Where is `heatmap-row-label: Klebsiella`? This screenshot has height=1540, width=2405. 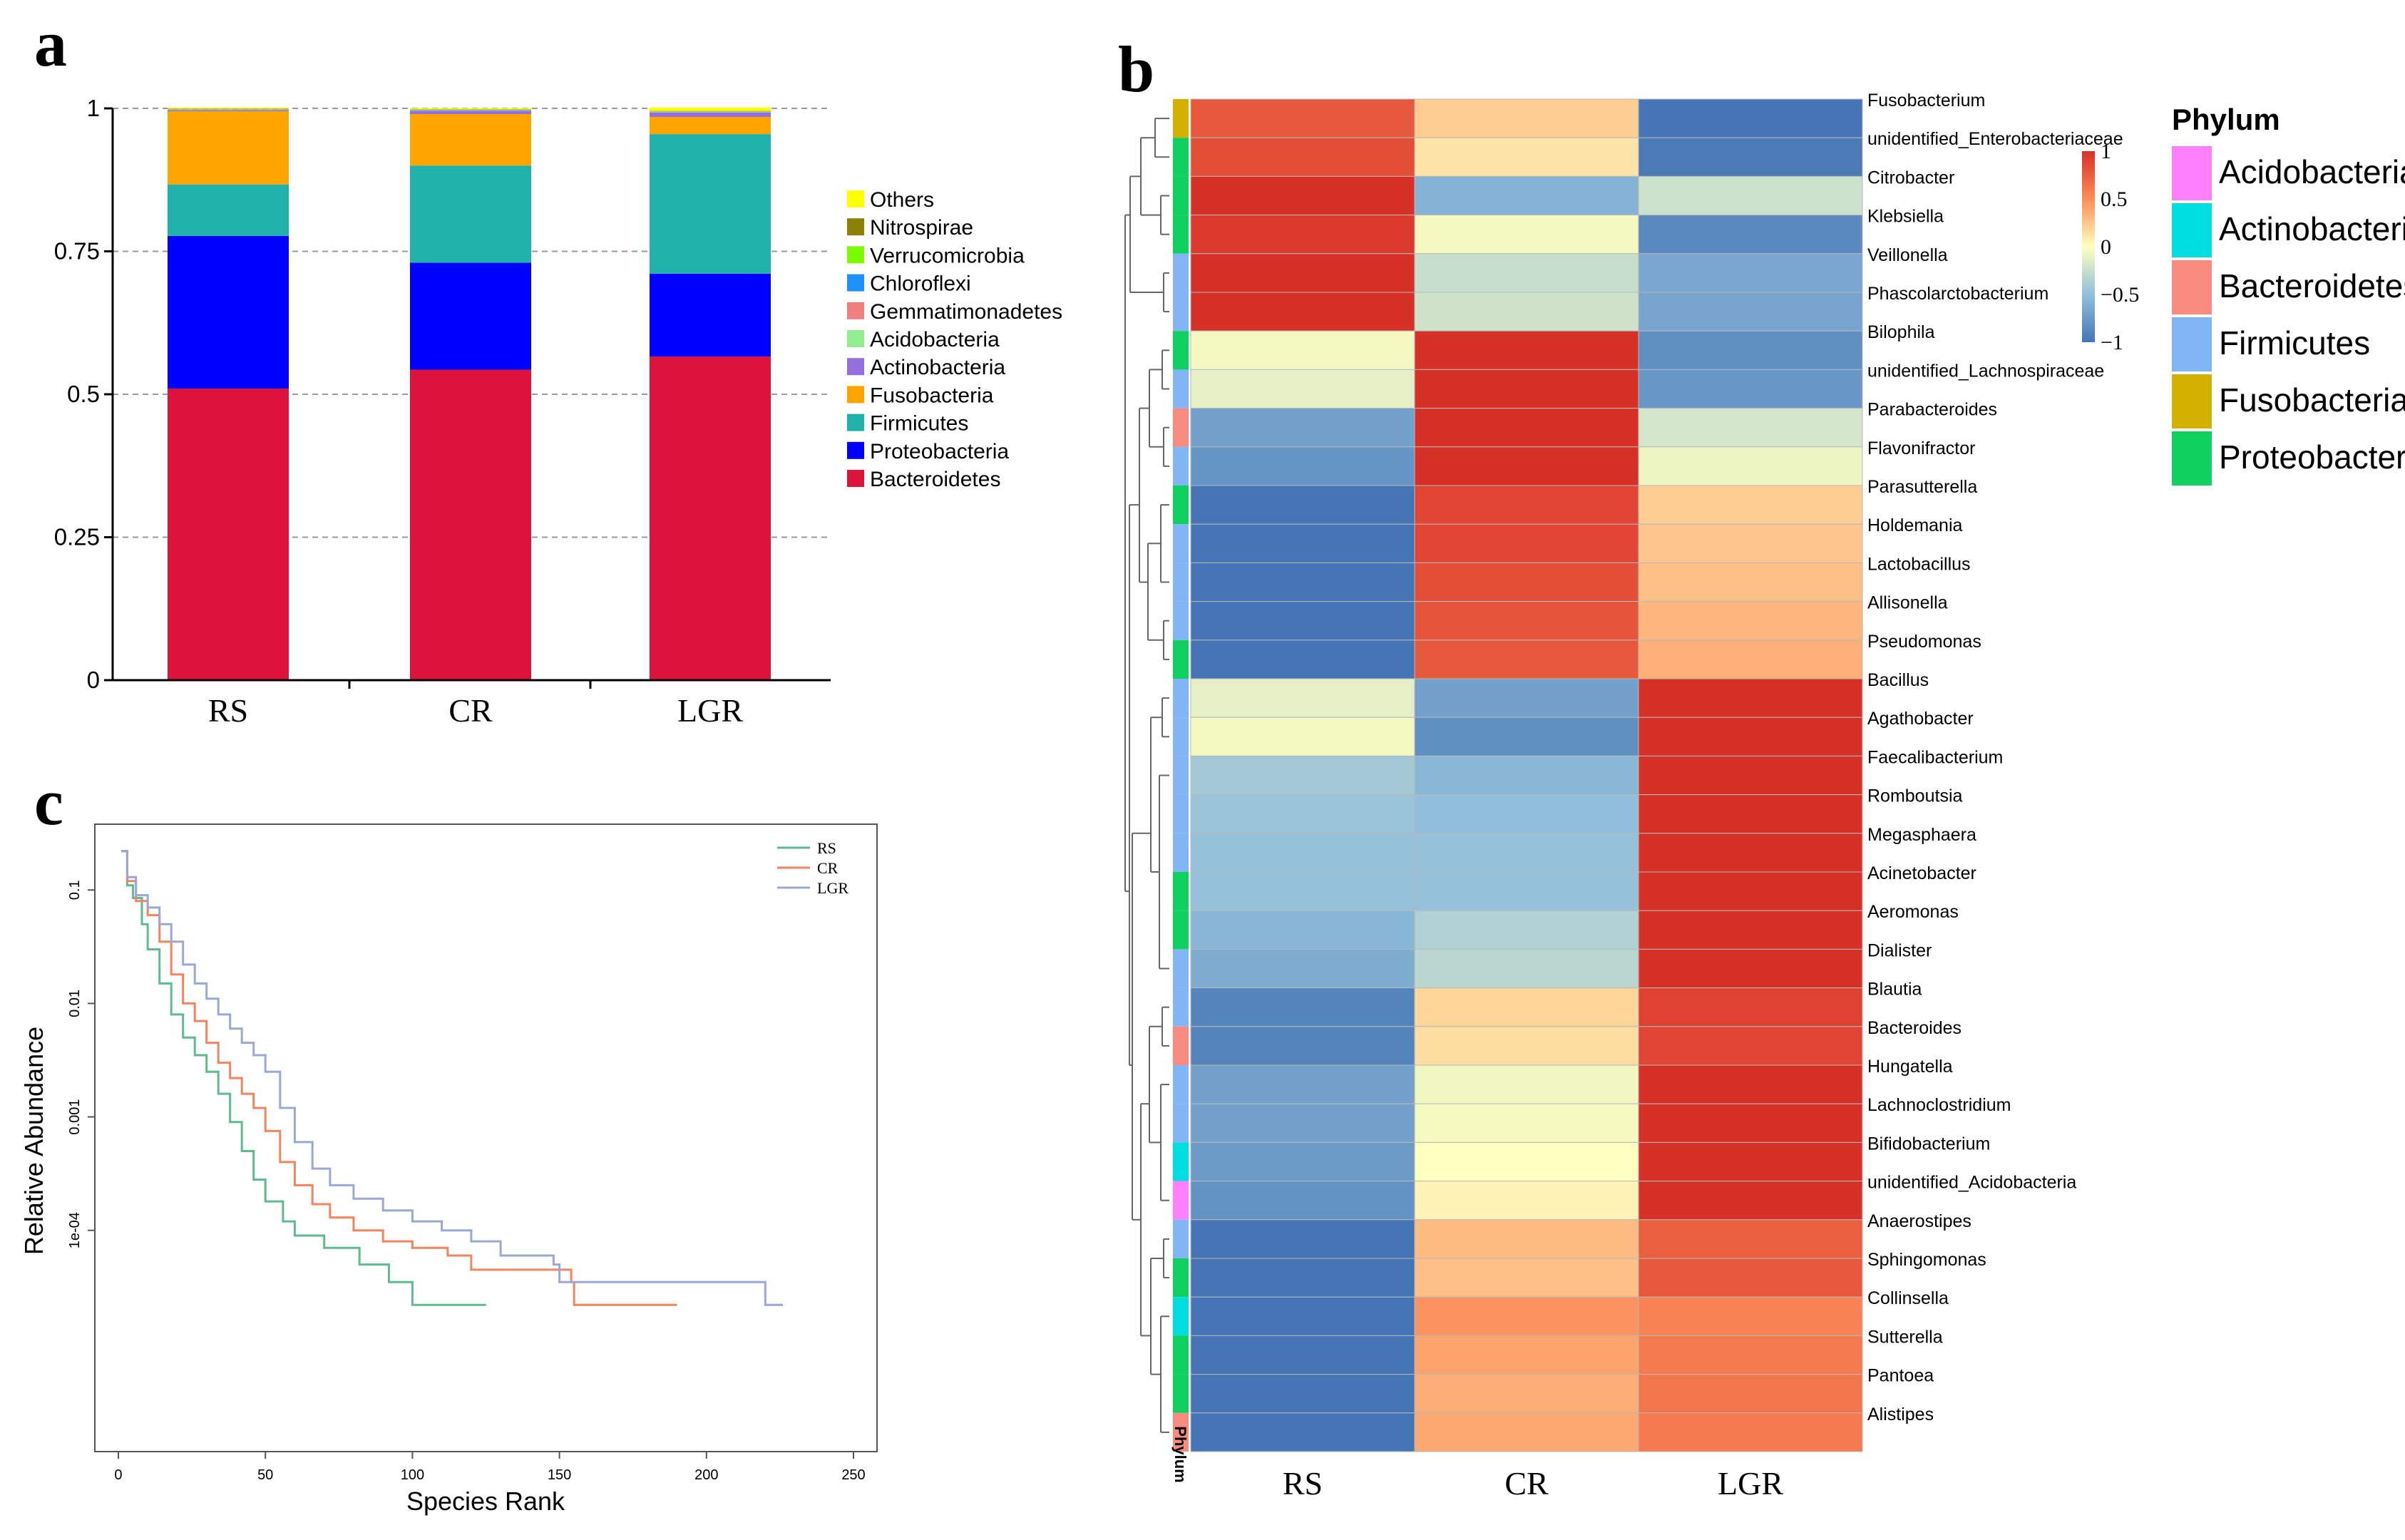 heatmap-row-label: Klebsiella is located at coordinates (1906, 217).